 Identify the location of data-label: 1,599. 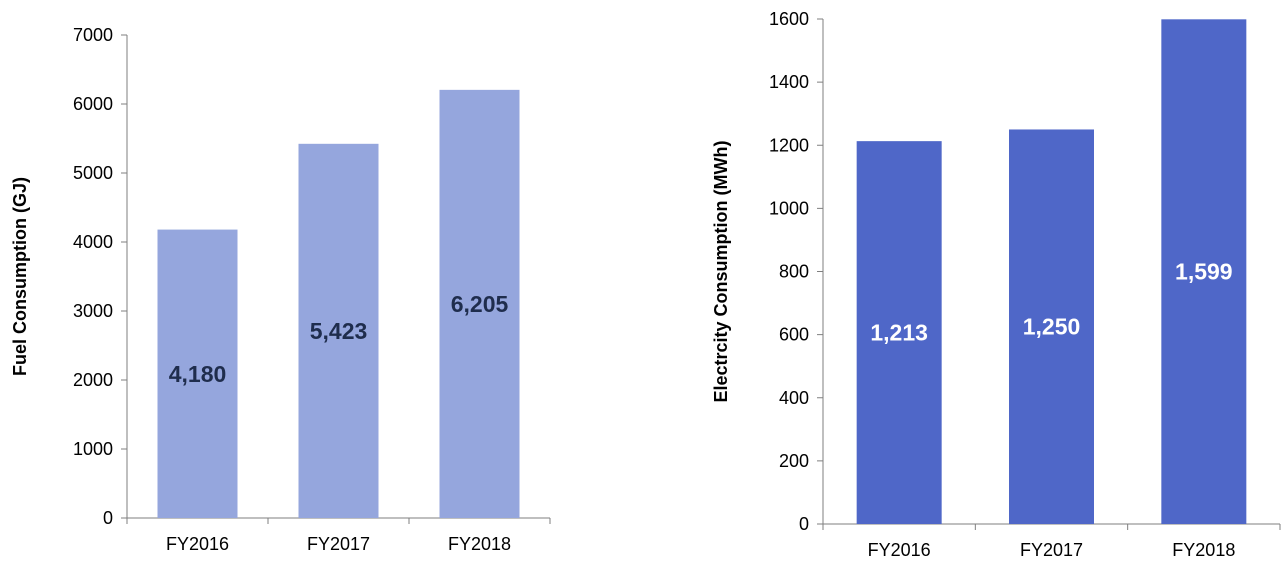
(1204, 272).